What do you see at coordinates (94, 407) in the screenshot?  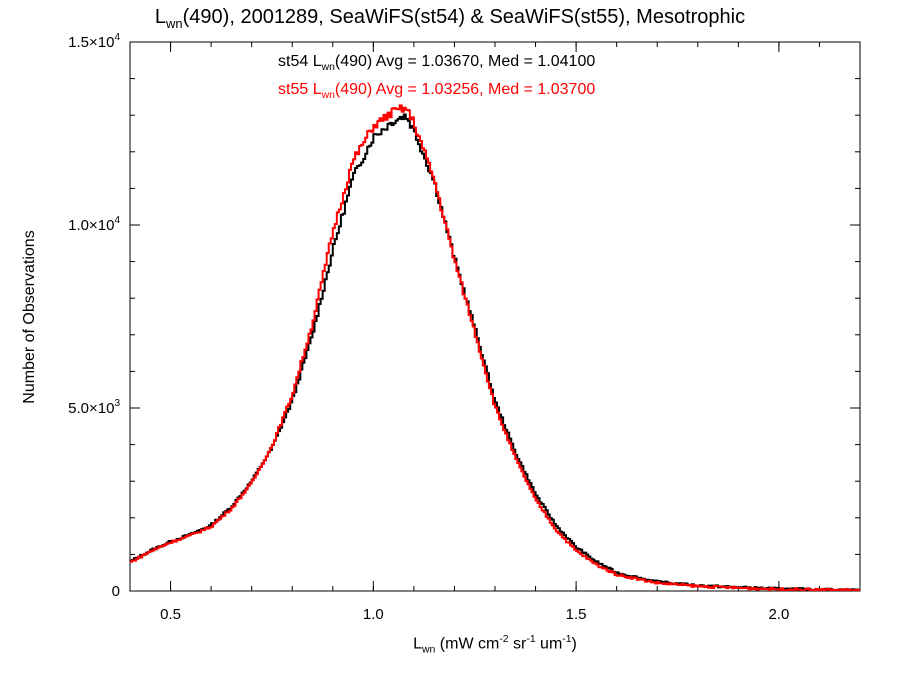 I see `y-tick-label: 5.0×10³` at bounding box center [94, 407].